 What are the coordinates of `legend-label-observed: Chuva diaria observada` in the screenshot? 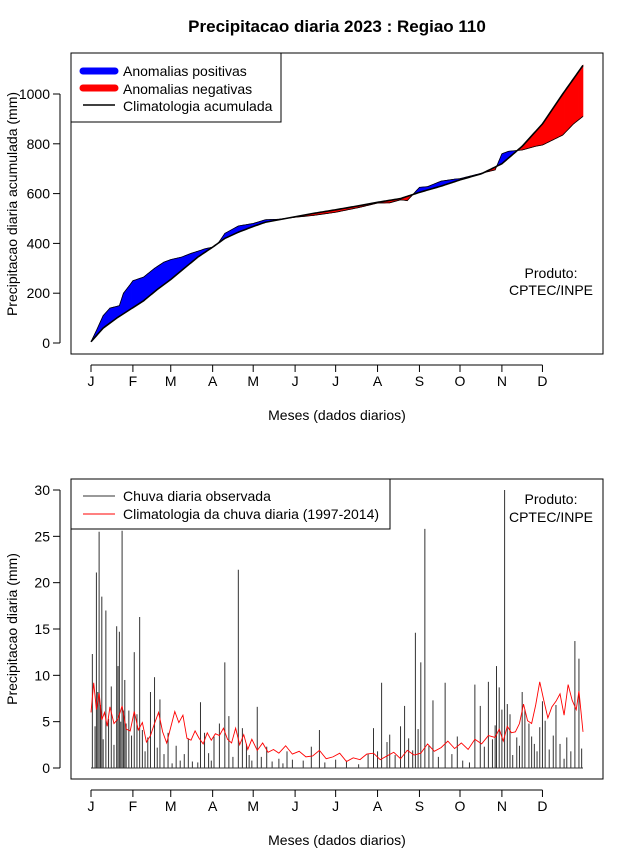 It's located at (197, 496).